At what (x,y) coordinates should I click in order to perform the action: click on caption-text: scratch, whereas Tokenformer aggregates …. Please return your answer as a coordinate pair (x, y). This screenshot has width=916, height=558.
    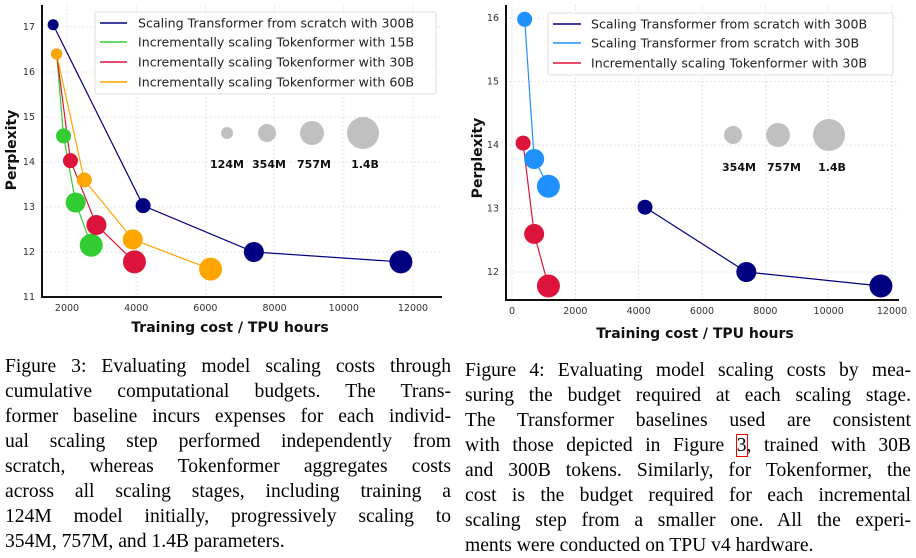
    Looking at the image, I should click on (228, 466).